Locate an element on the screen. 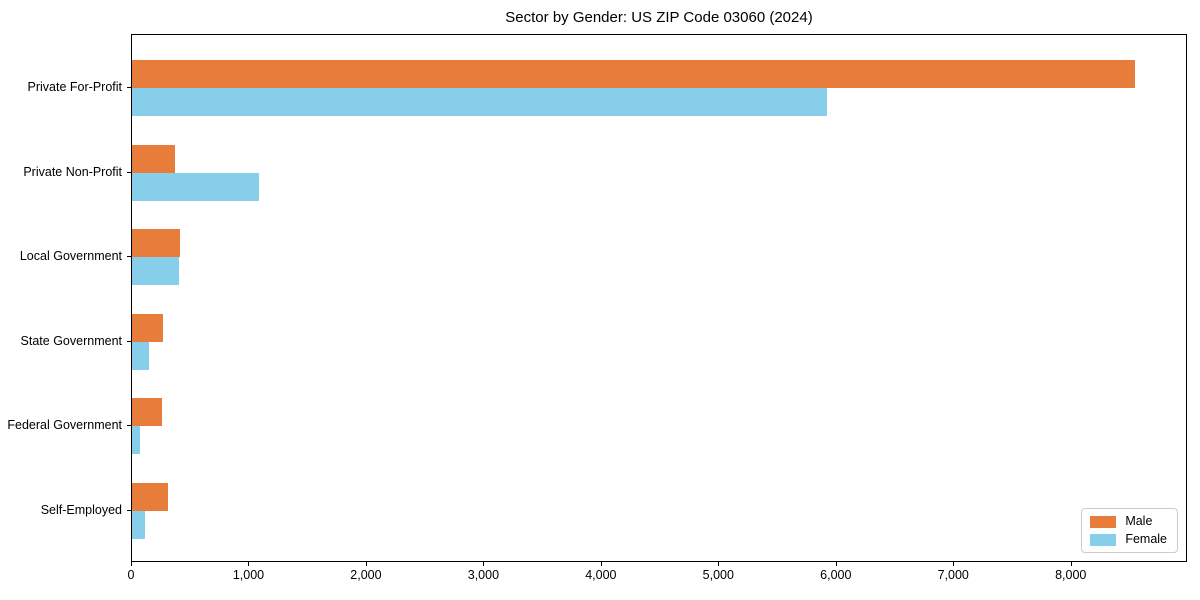  legend: Male Female is located at coordinates (1129, 530).